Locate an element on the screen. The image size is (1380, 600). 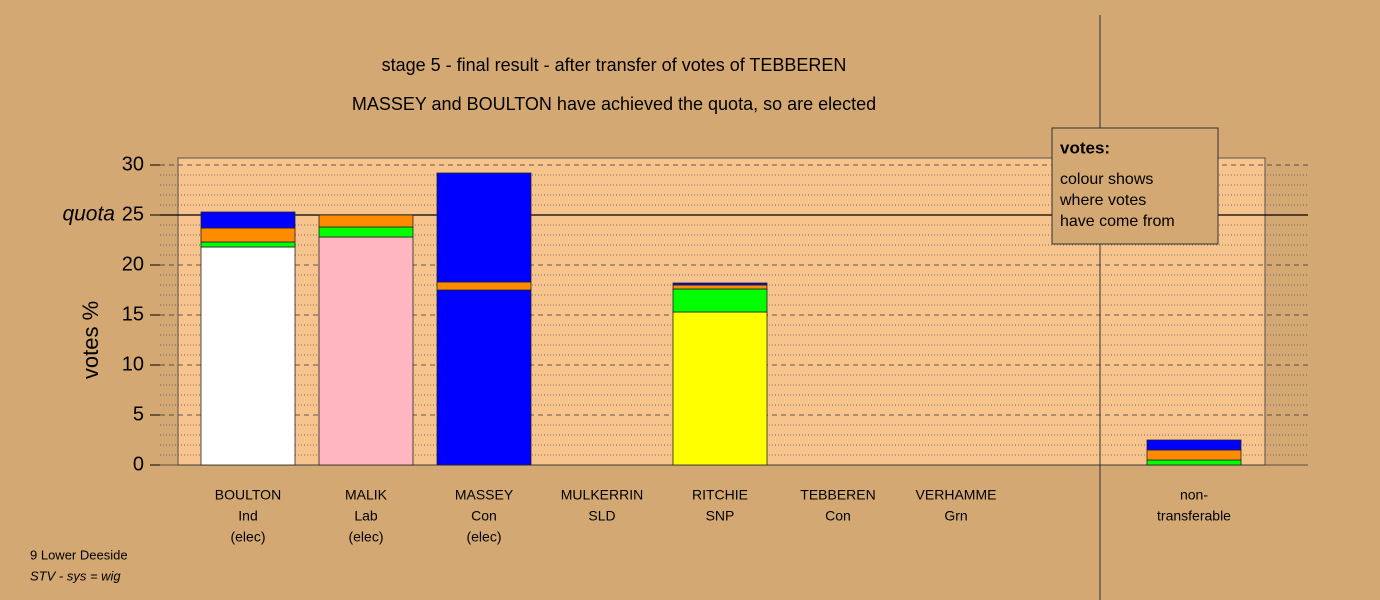
y-tick-label: 15 is located at coordinates (133, 314).